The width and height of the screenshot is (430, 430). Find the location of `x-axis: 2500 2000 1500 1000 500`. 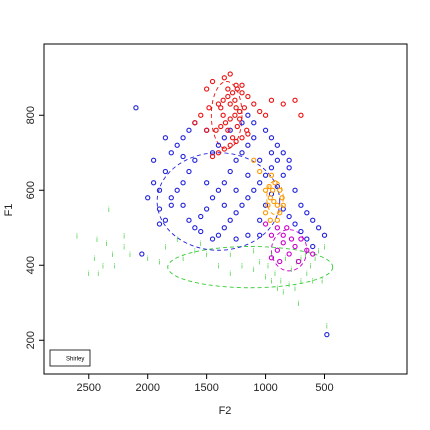

x-axis: 2500 2000 1500 1000 500 is located at coordinates (205, 384).